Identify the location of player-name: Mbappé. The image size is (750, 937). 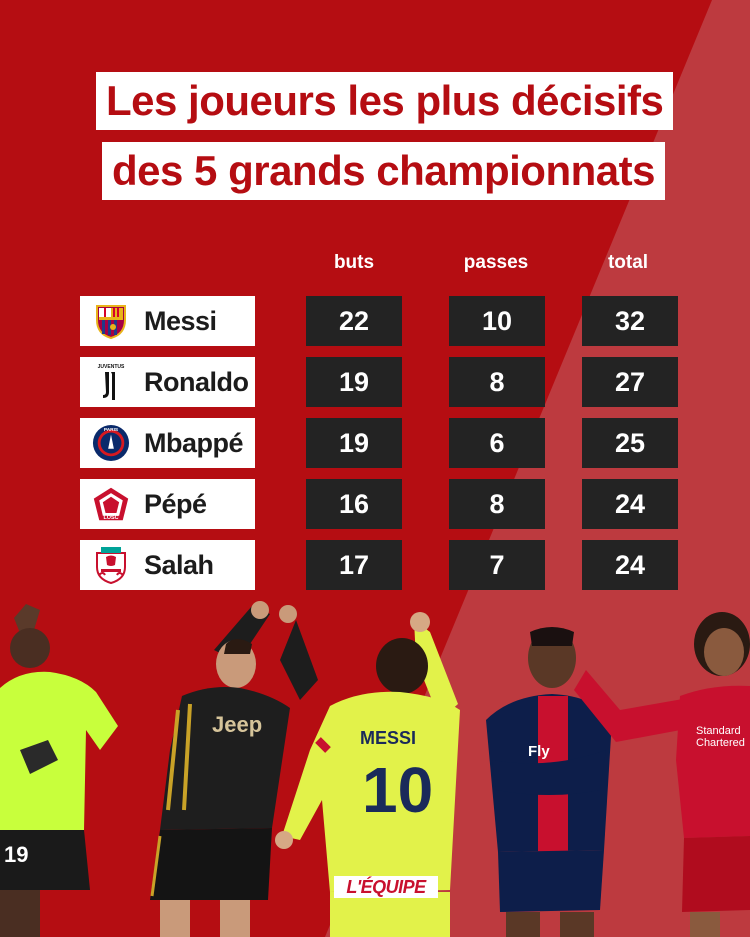
(194, 442).